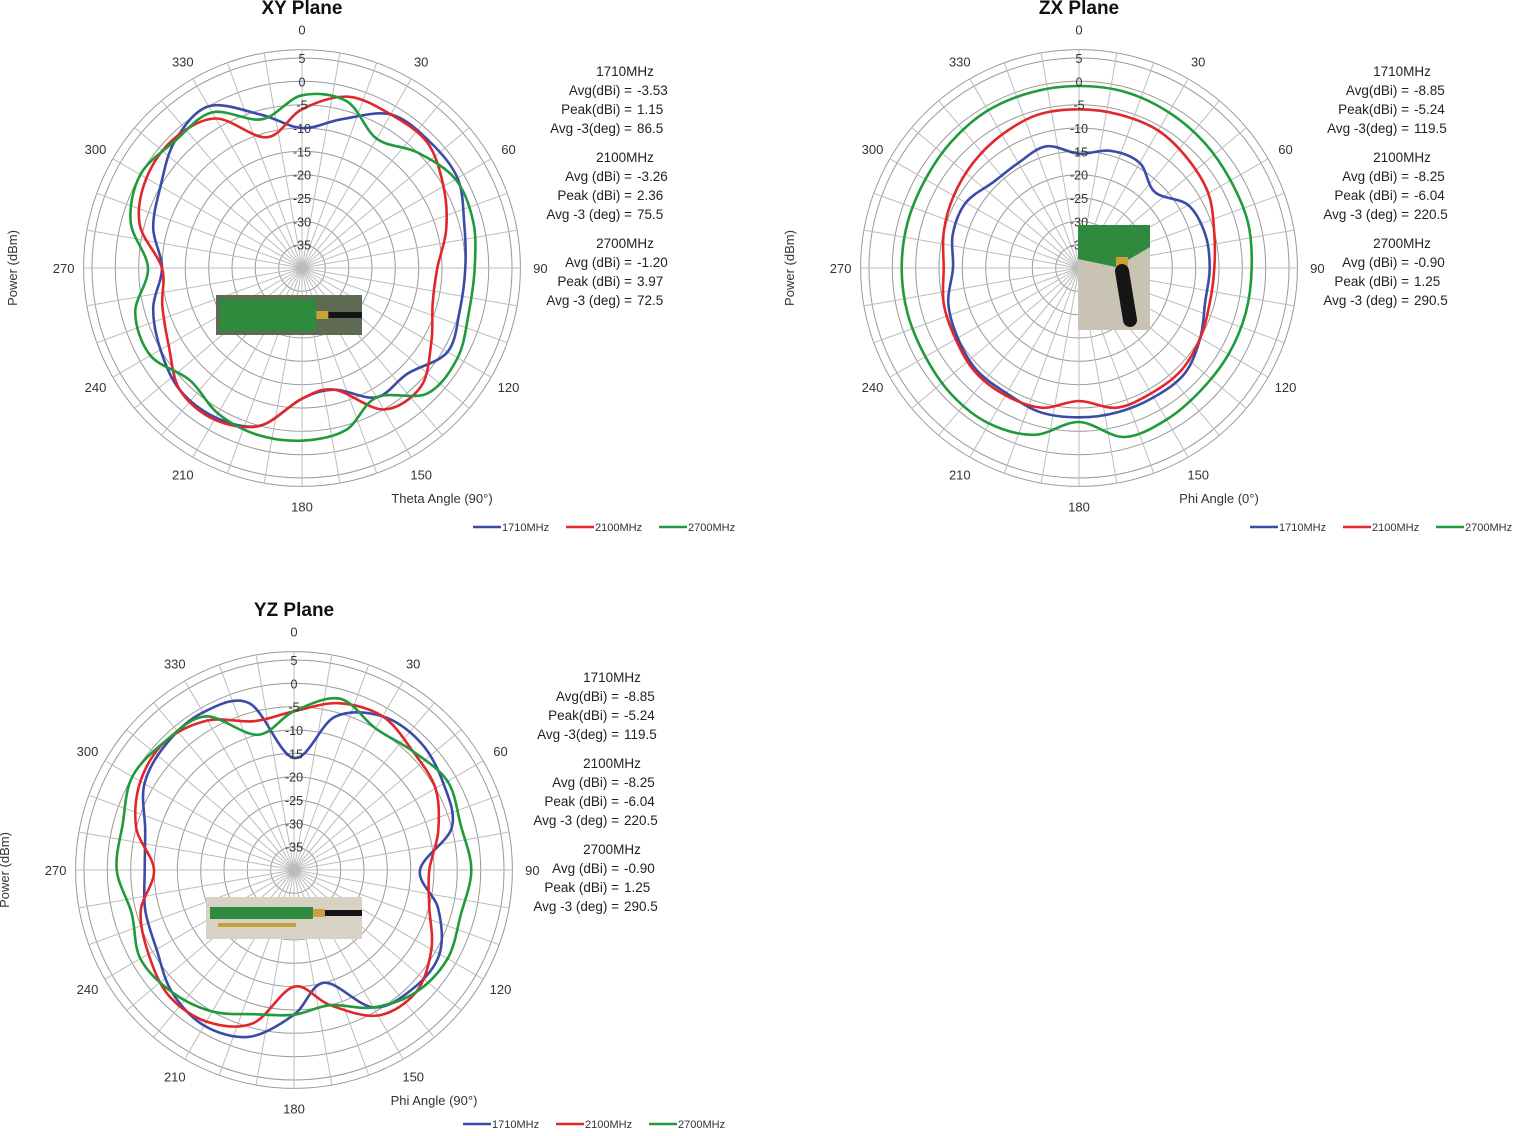 This screenshot has height=1136, width=1533. What do you see at coordinates (612, 849) in the screenshot?
I see `yz-stats-band-heading: 2700MHz` at bounding box center [612, 849].